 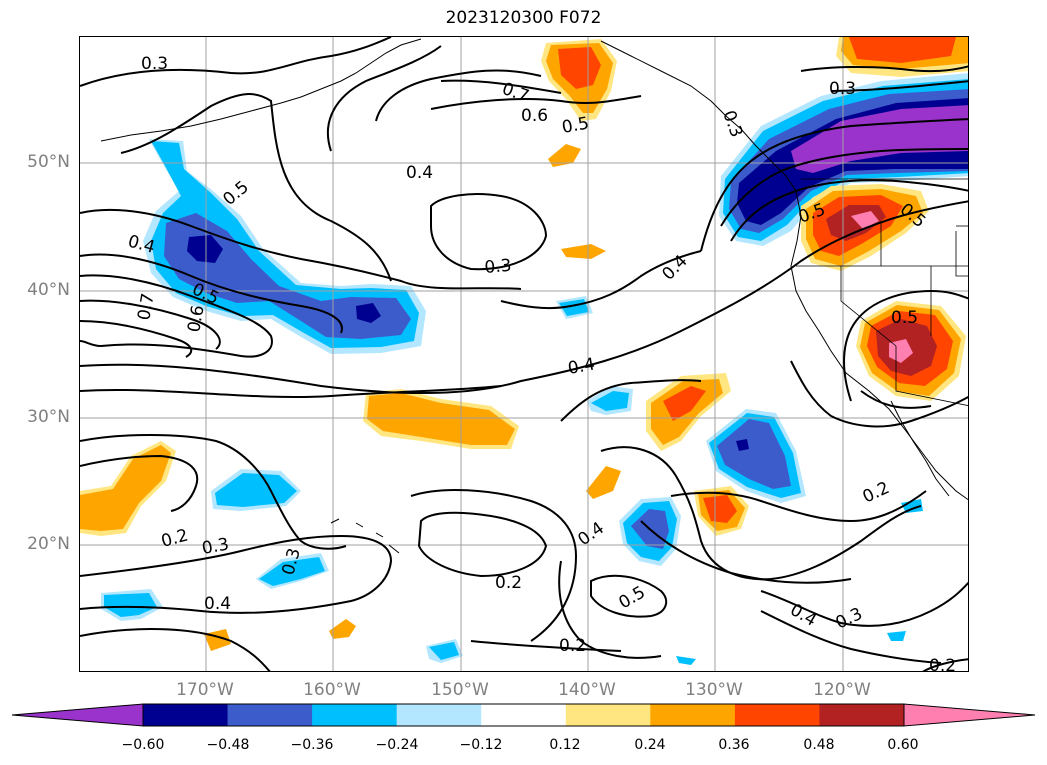 What do you see at coordinates (603, 482) in the screenshot?
I see `shade-orange-ctr4` at bounding box center [603, 482].